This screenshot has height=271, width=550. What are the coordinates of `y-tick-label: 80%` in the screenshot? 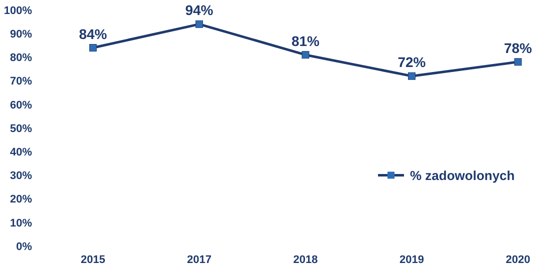 It's located at (21, 58).